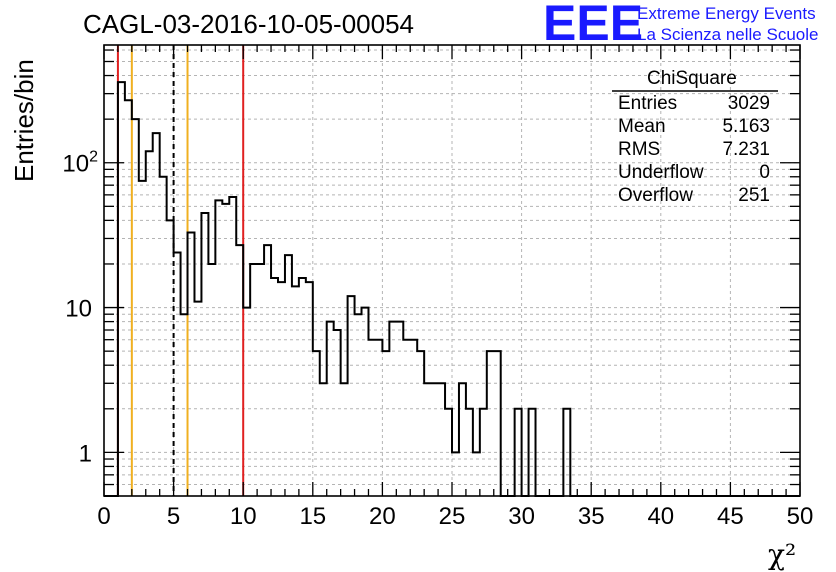 This screenshot has width=836, height=572. What do you see at coordinates (243, 516) in the screenshot?
I see `x-tick-label: 10` at bounding box center [243, 516].